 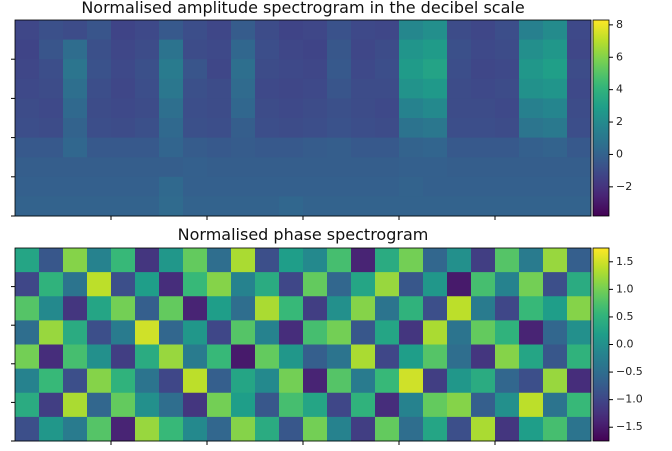 I want to click on colorbar-tick-label: −1.5, so click(x=629, y=426).